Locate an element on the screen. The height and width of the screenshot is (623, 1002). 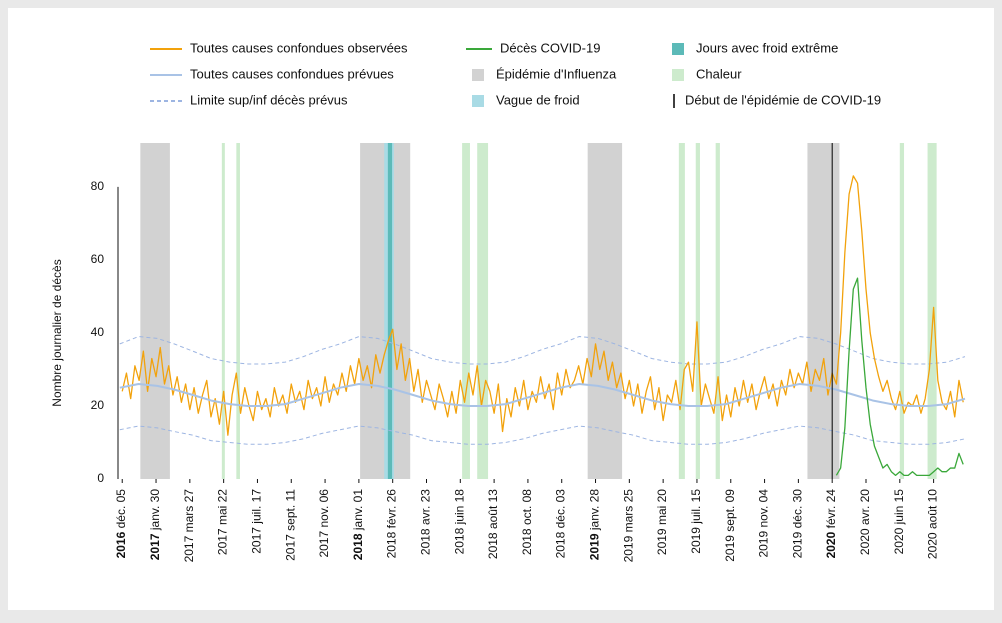
x-tick-date: févr. 26 is located at coordinates (392, 509).